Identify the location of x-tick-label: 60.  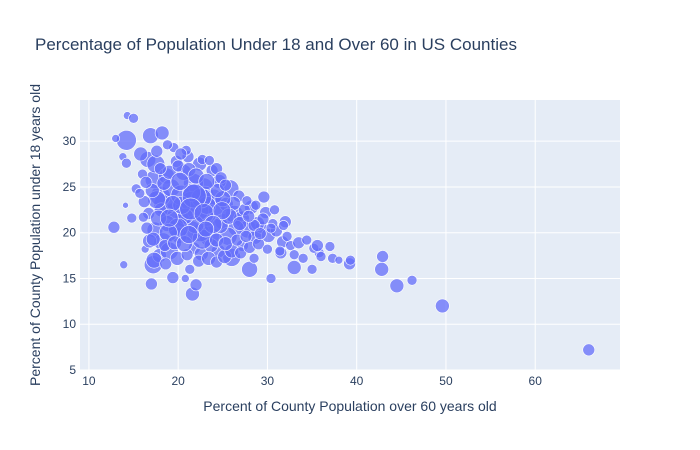
(536, 381).